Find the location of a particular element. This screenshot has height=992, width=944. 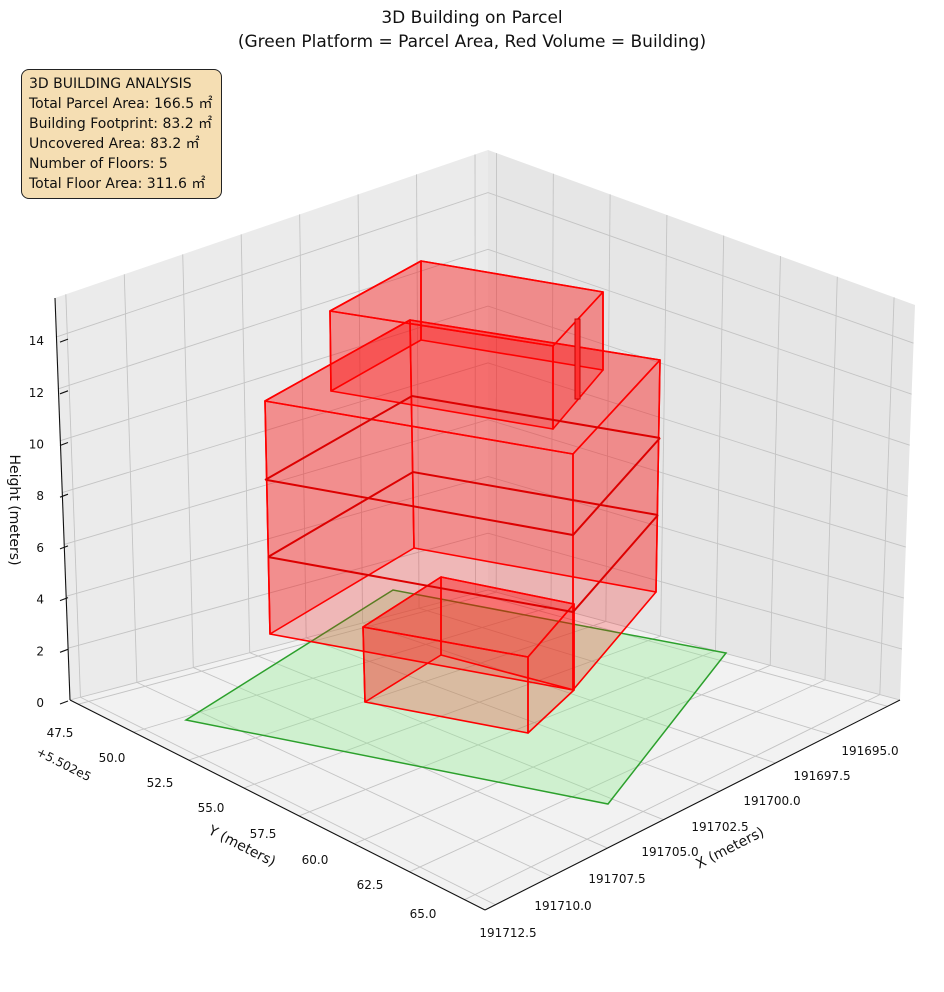

z-tick-label: 14 is located at coordinates (36, 341).